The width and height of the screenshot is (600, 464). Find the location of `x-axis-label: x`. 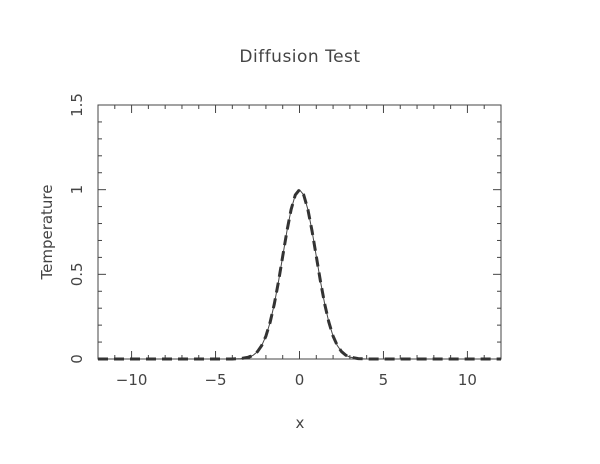

x-axis-label: x is located at coordinates (300, 423).